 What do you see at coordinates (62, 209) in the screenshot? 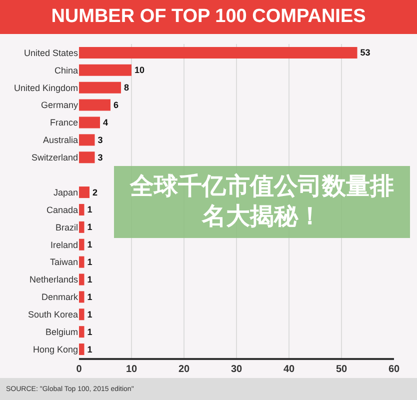
I see `y-tick-label: Canada` at bounding box center [62, 209].